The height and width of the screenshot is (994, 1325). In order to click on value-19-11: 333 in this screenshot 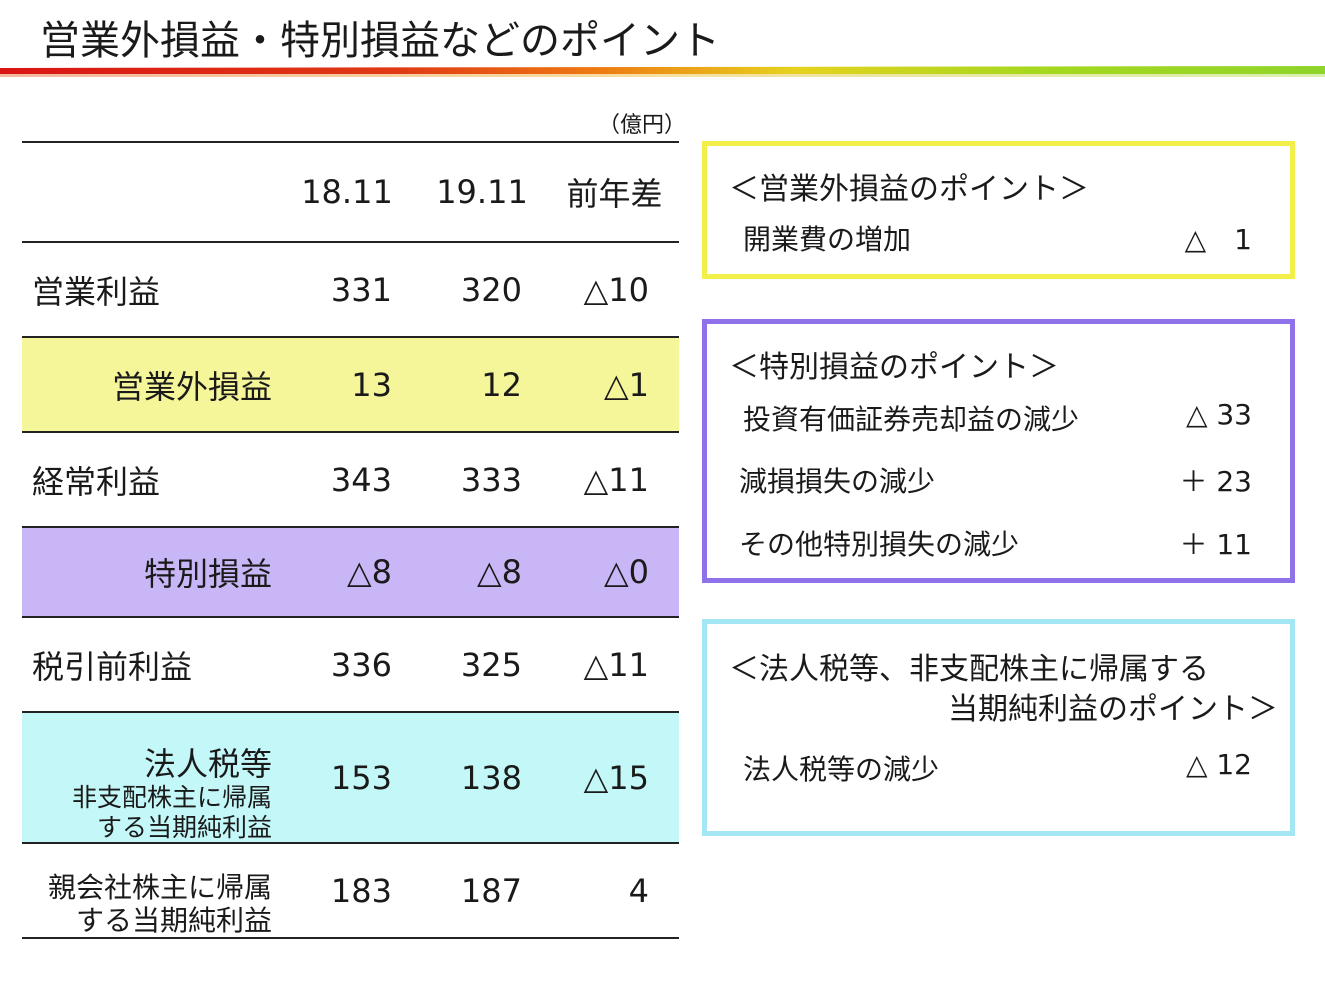, I will do `click(491, 479)`.